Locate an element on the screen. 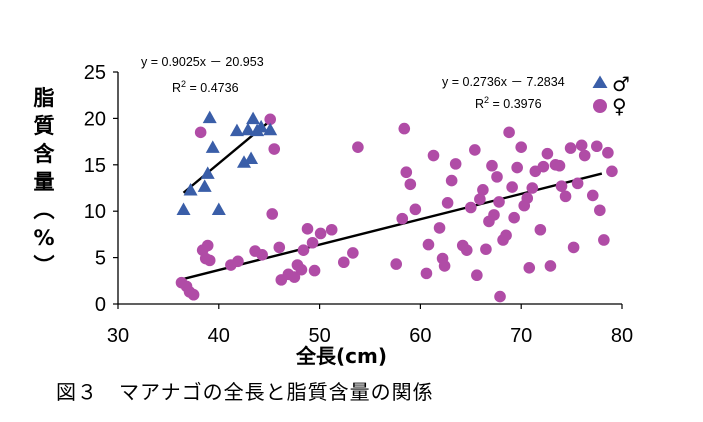 This screenshot has height=422, width=703. female-r-squared: R2 = 0.3976 is located at coordinates (508, 103).